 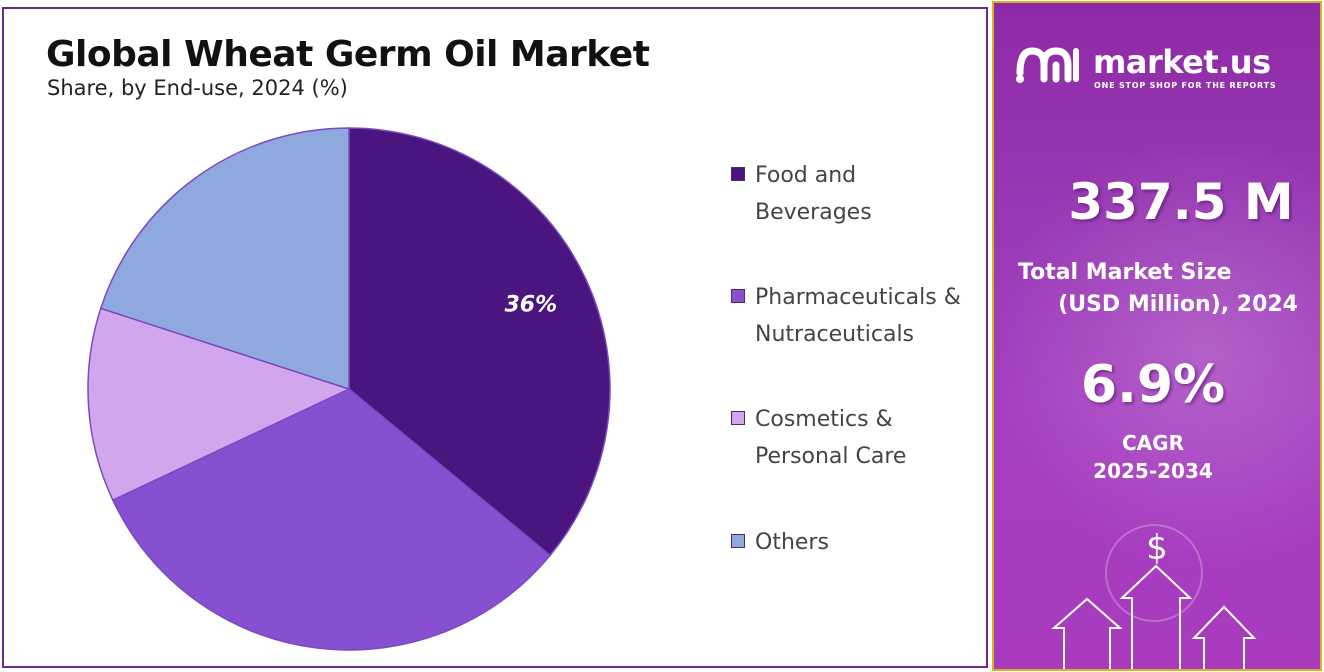 What do you see at coordinates (1157, 548) in the screenshot?
I see `dollar-sign-icon: $` at bounding box center [1157, 548].